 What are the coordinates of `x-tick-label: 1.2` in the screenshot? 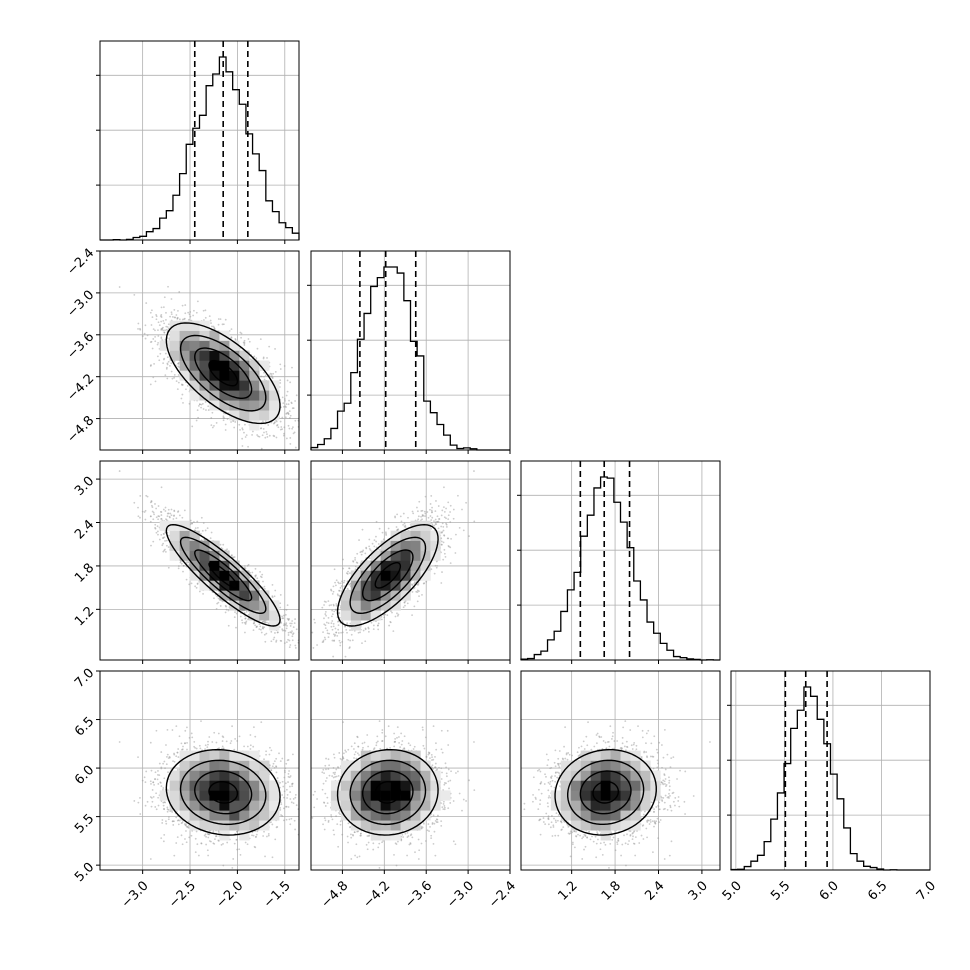 It's located at (567, 890).